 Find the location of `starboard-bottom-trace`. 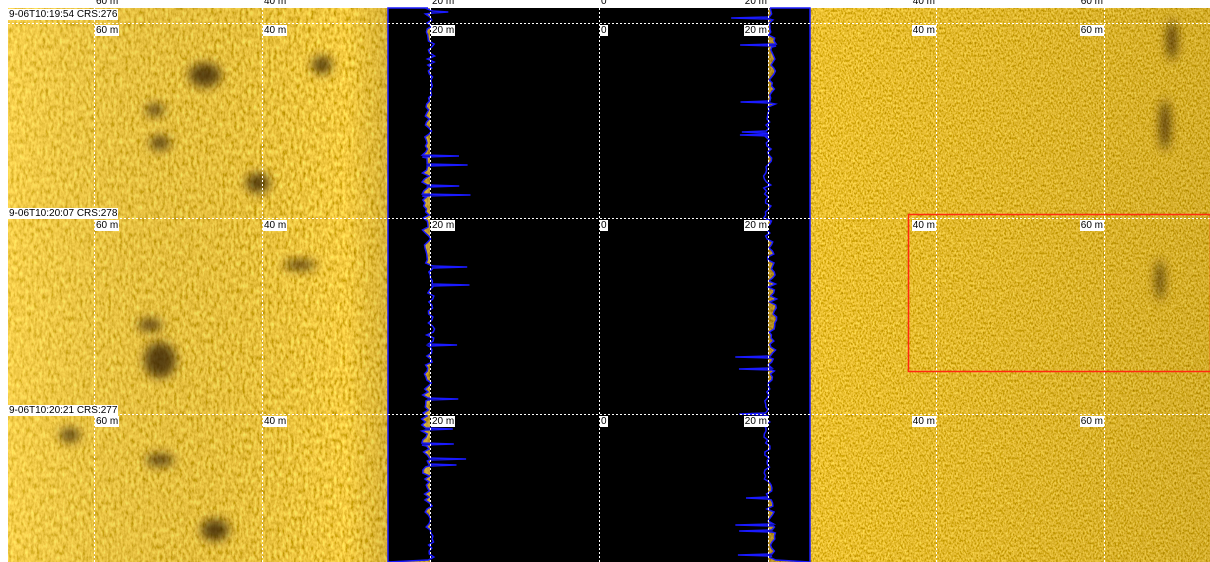

starboard-bottom-trace is located at coordinates (771, 284).